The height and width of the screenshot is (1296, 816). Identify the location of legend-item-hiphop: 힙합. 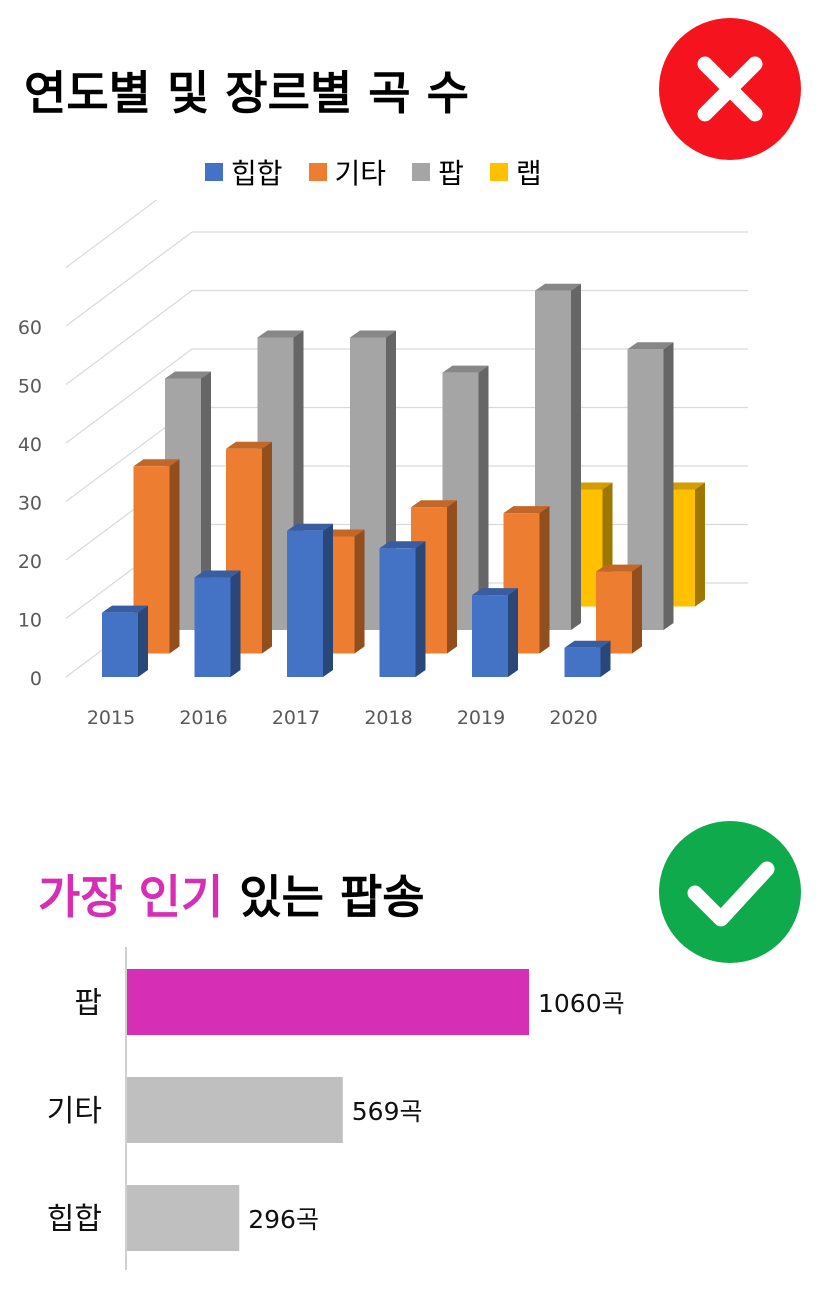
(244, 172).